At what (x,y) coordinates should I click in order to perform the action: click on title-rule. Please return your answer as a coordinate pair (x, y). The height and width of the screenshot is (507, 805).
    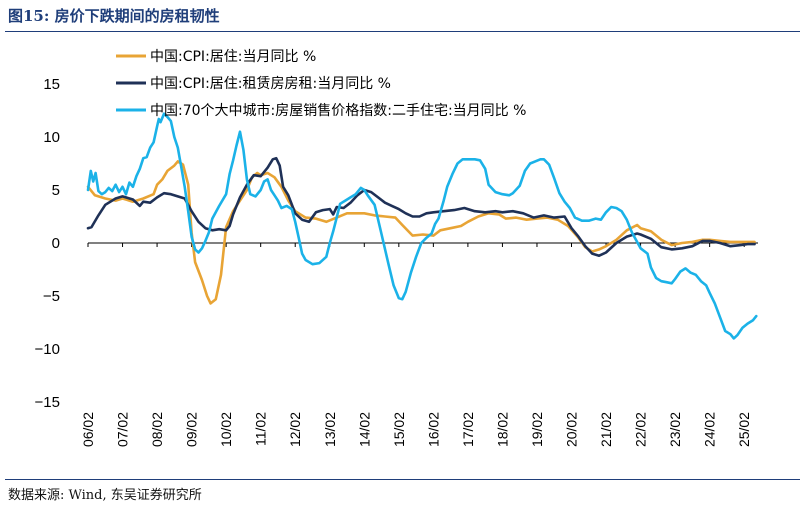
    Looking at the image, I should click on (402, 31).